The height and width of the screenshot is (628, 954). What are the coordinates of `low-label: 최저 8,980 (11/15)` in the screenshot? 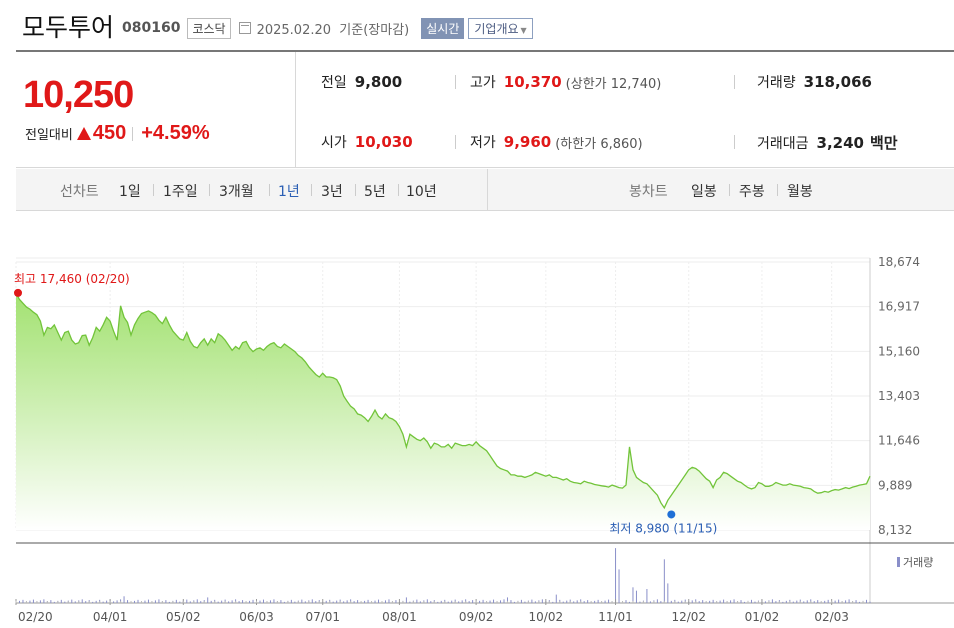 It's located at (663, 528).